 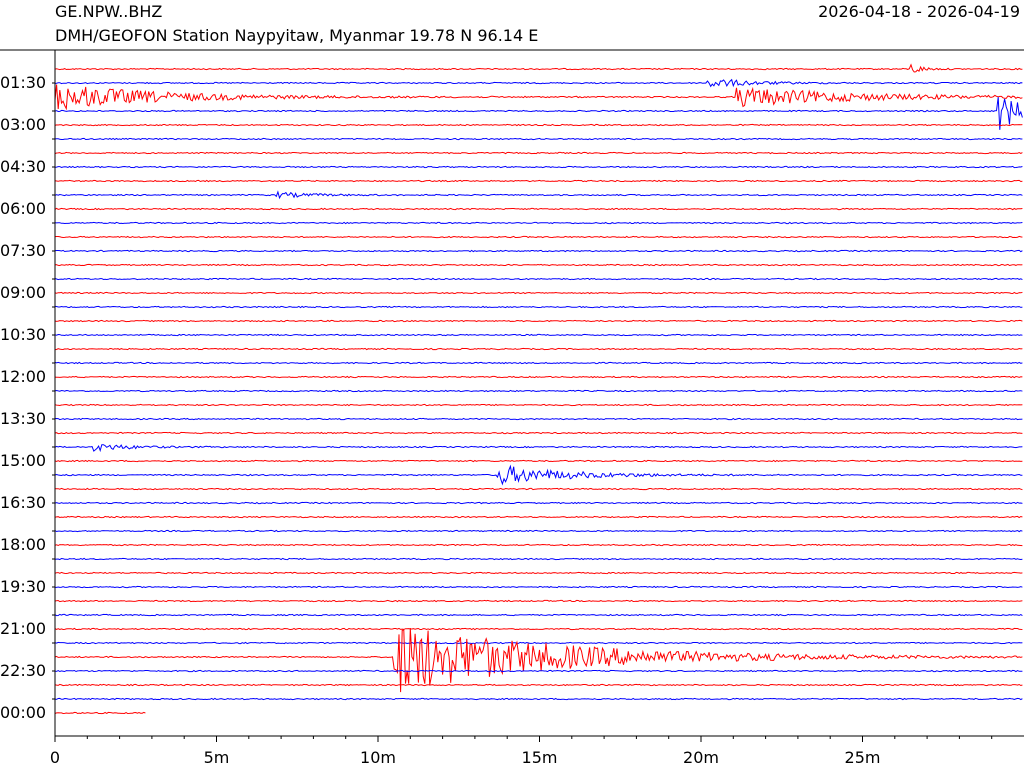 What do you see at coordinates (919, 11) in the screenshot?
I see `date-range: 2026-04-18 - 2026-04-19` at bounding box center [919, 11].